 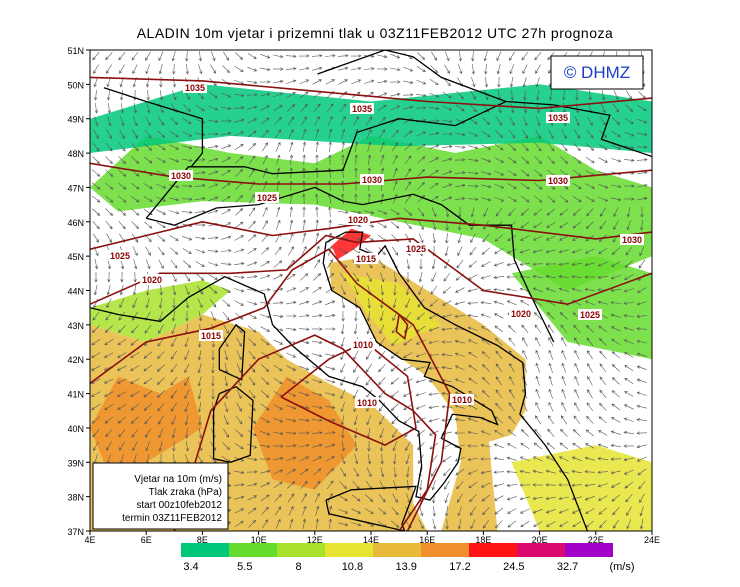 What do you see at coordinates (75, 395) in the screenshot?
I see `lat-label: 41N` at bounding box center [75, 395].